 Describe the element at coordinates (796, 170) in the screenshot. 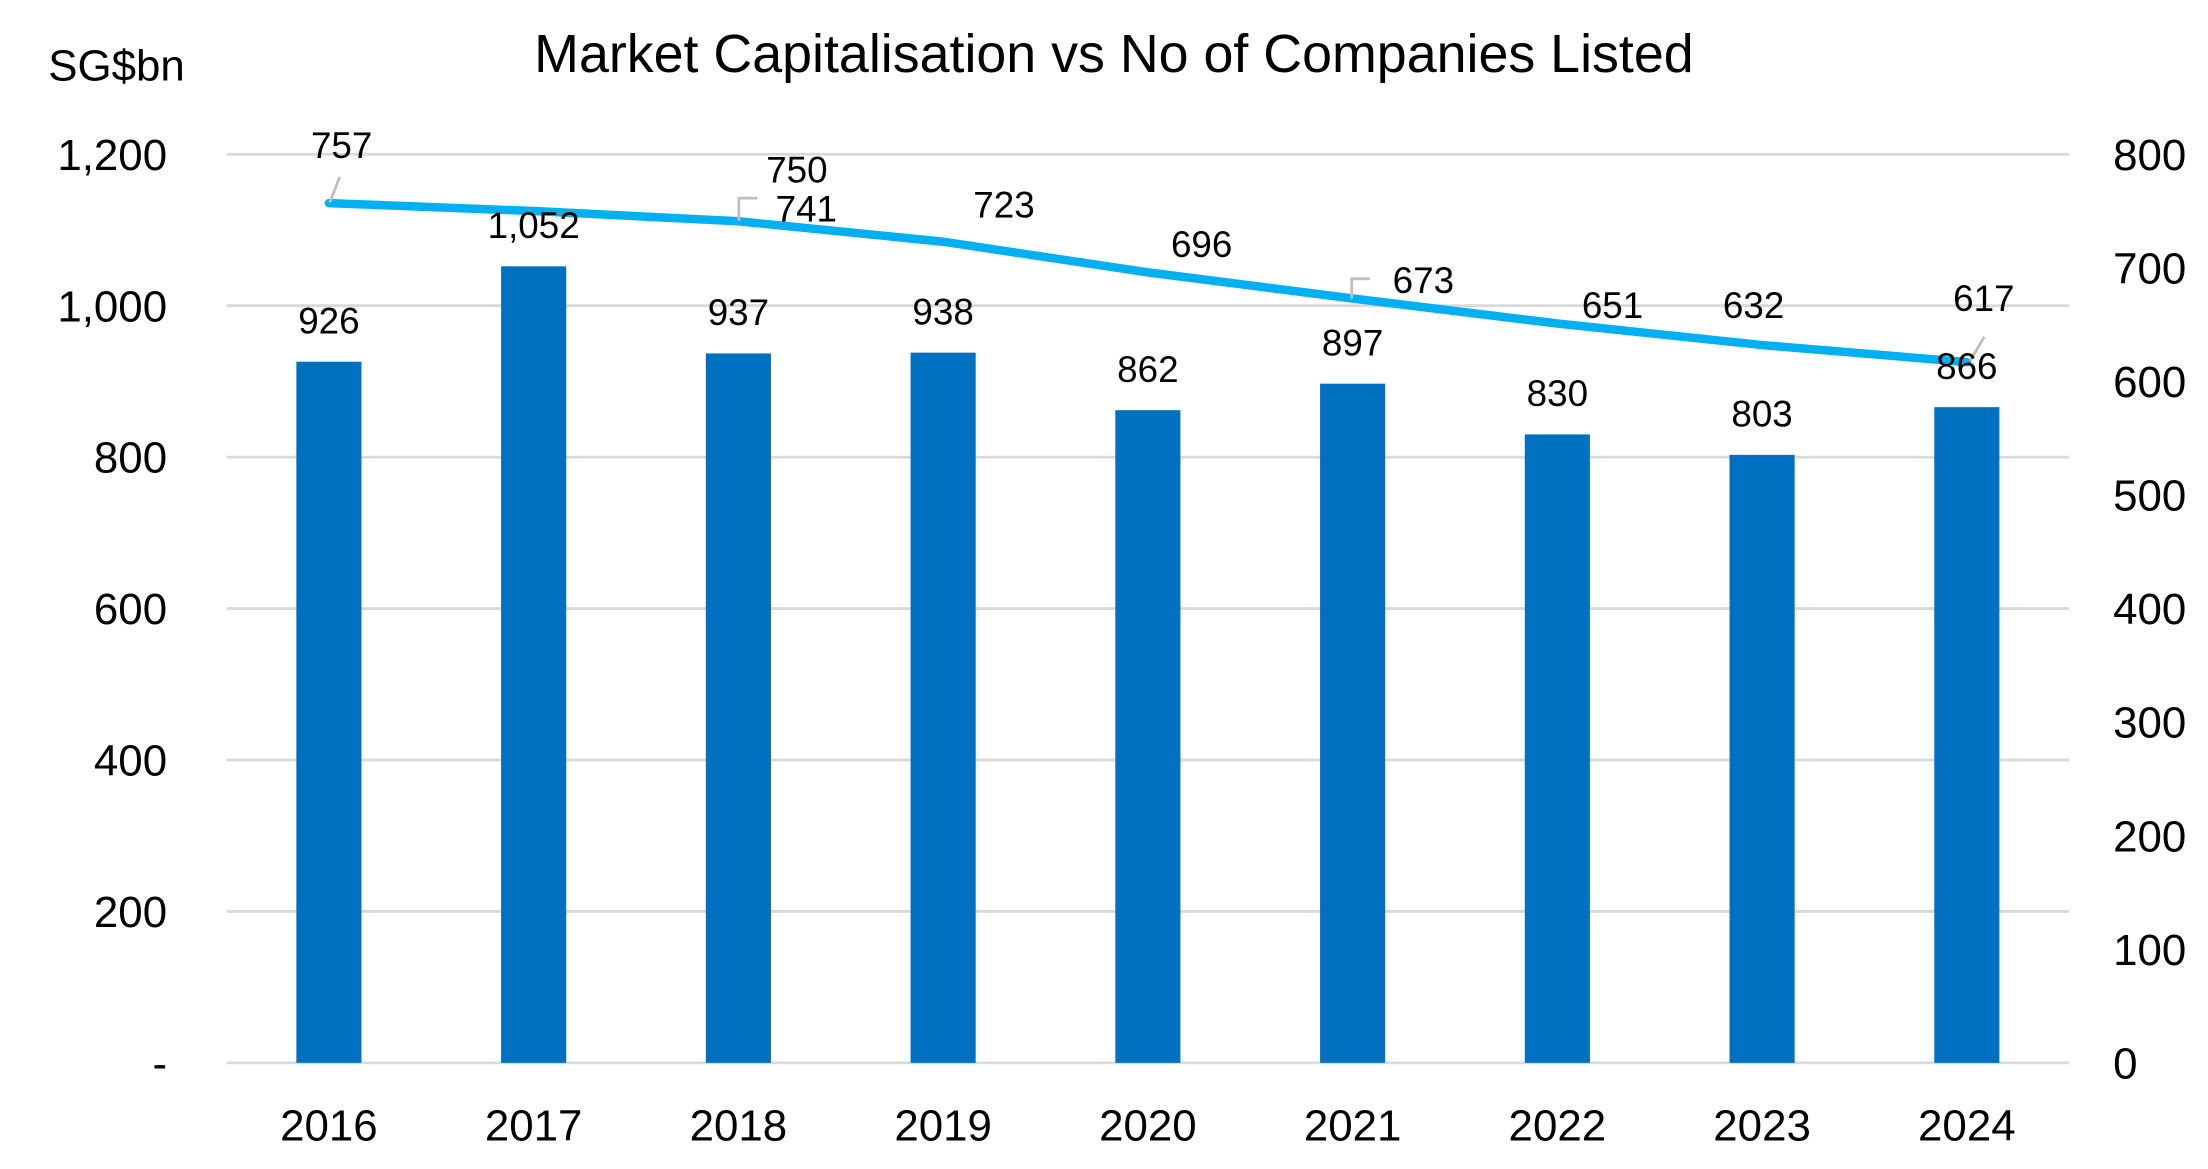

I see `line-data-label: 750` at that location.